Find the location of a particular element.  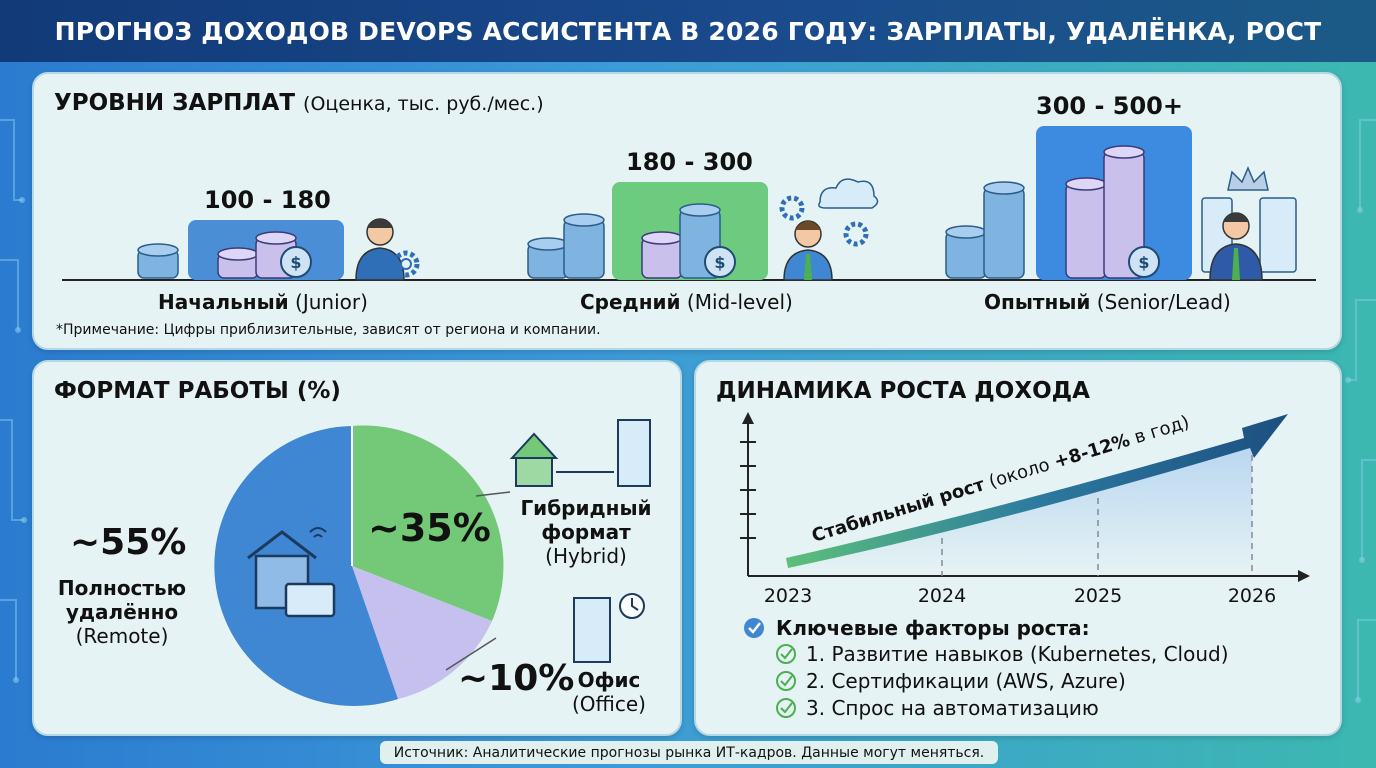

cloud-icon is located at coordinates (848, 193).